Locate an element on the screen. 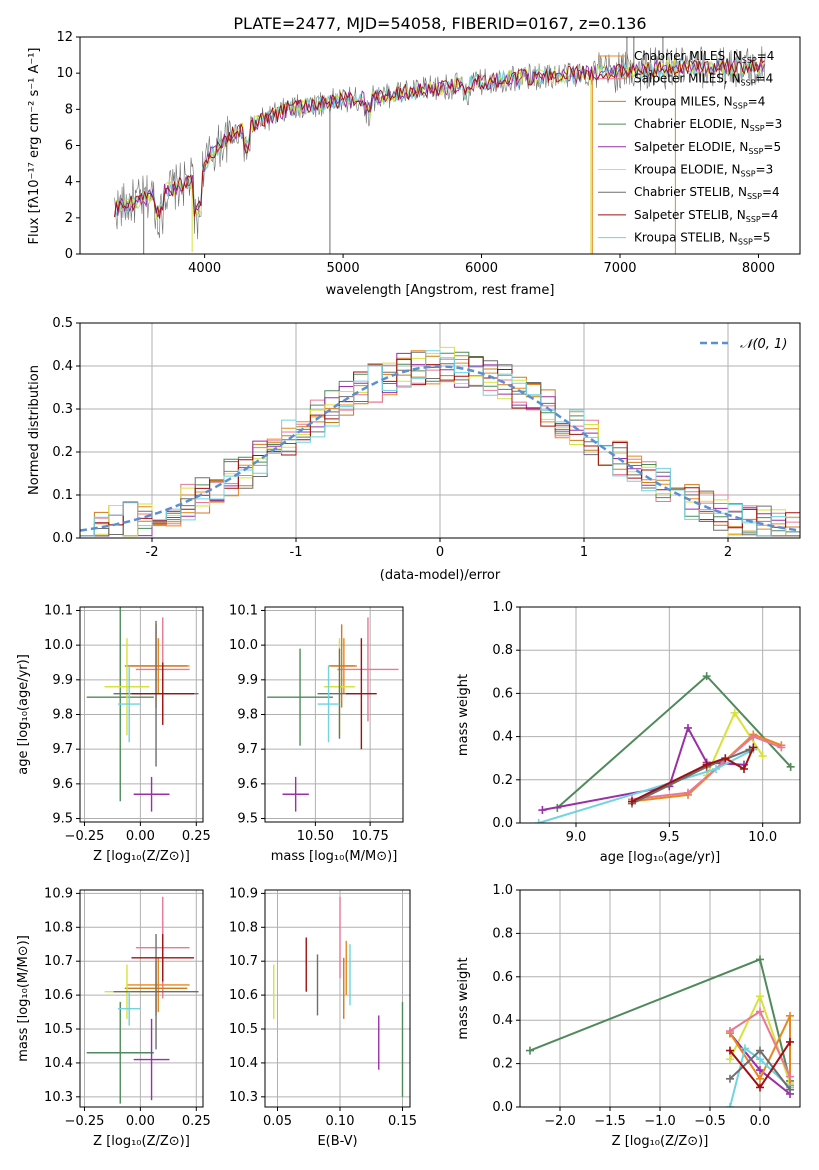 The height and width of the screenshot is (1170, 819). x-tick-label: 6000 is located at coordinates (481, 268).